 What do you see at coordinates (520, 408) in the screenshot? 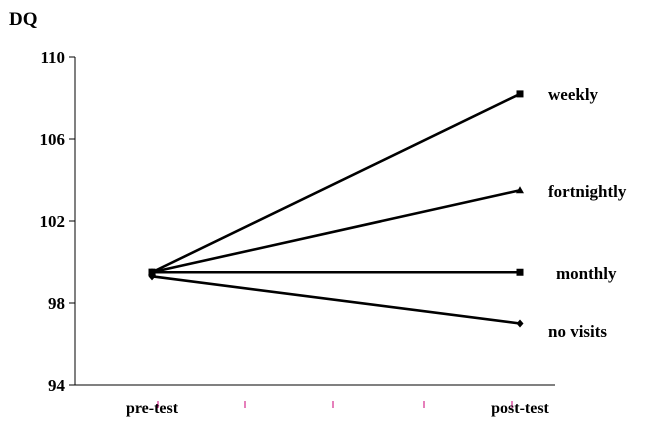
I see `x-tick-label: post-test` at bounding box center [520, 408].